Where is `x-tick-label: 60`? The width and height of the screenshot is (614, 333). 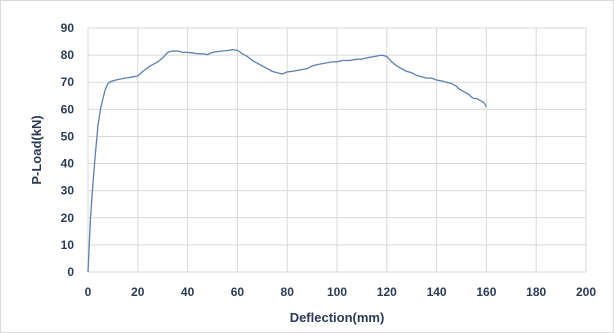 x-tick-label: 60 is located at coordinates (238, 292).